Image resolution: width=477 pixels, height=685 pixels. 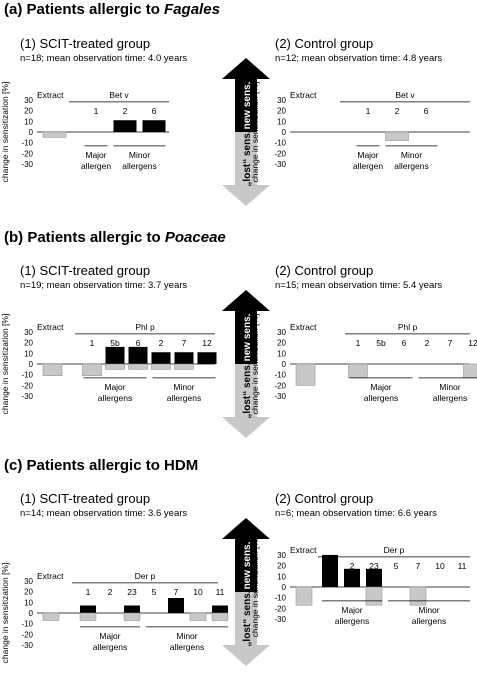 What do you see at coordinates (85, 498) in the screenshot?
I see `panel-title: (1) SCIT-treated group` at bounding box center [85, 498].